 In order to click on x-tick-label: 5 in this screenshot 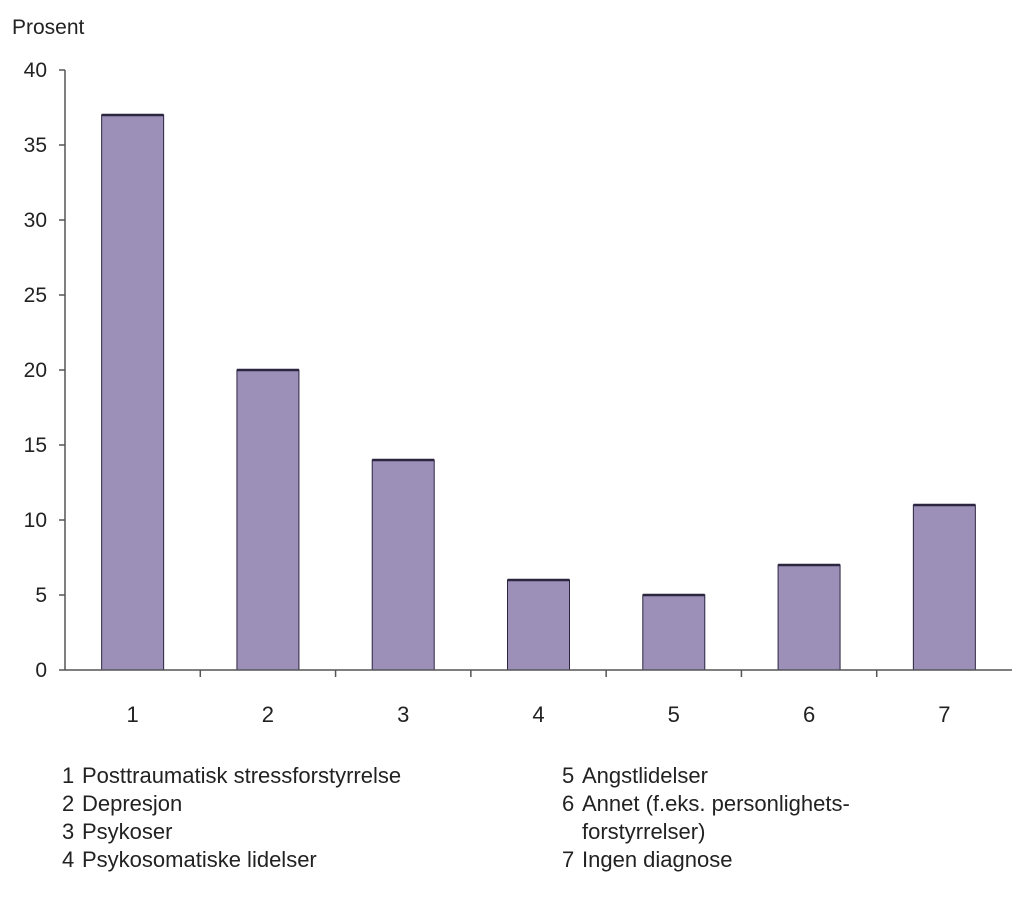, I will do `click(674, 714)`.